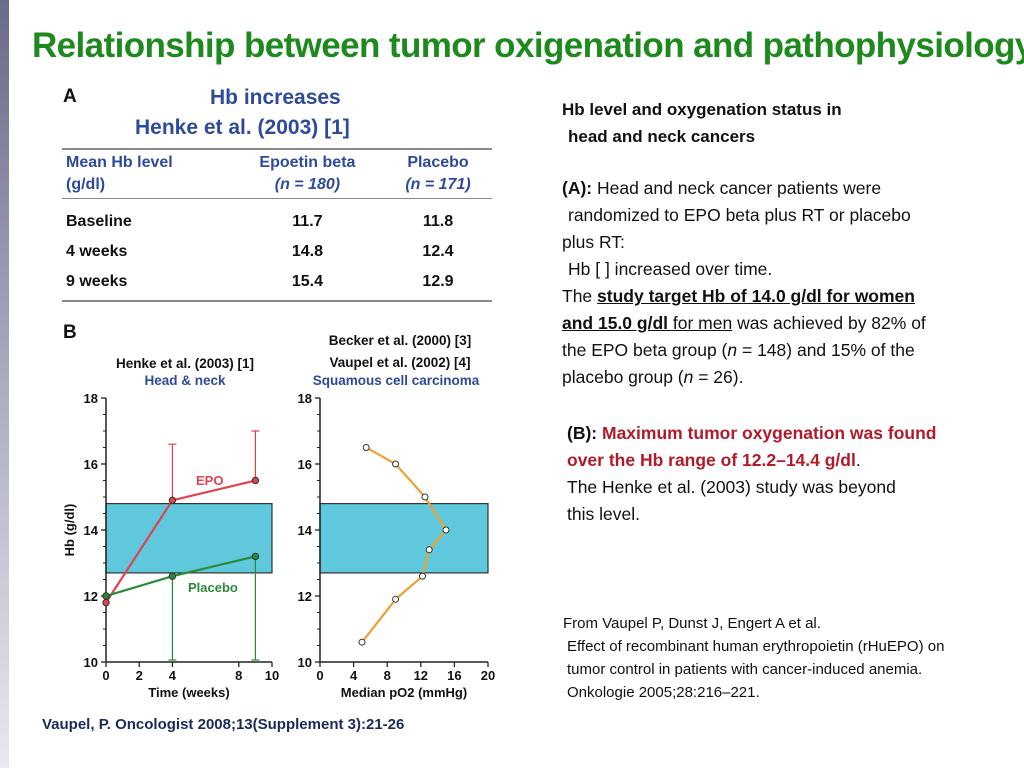 This screenshot has height=768, width=1024. What do you see at coordinates (307, 281) in the screenshot?
I see `cell-epoetin: 15.4` at bounding box center [307, 281].